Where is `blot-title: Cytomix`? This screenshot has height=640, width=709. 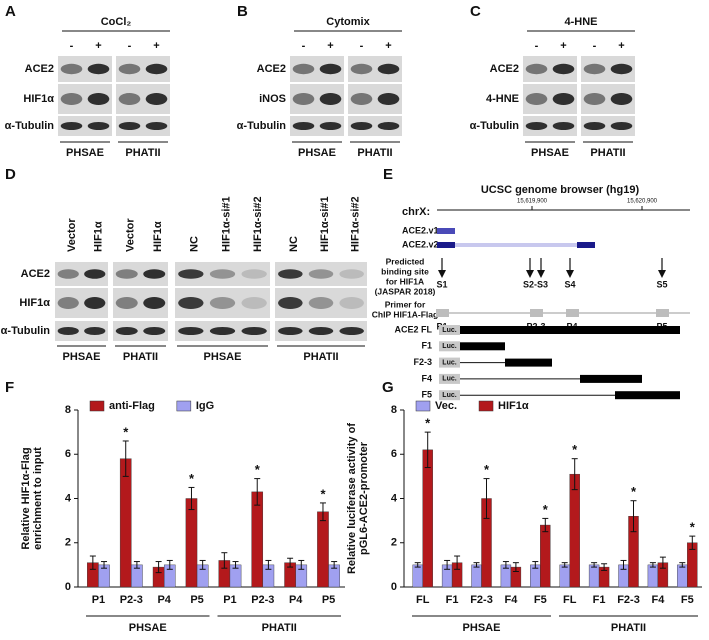 blot-title: Cytomix is located at coordinates (348, 22).